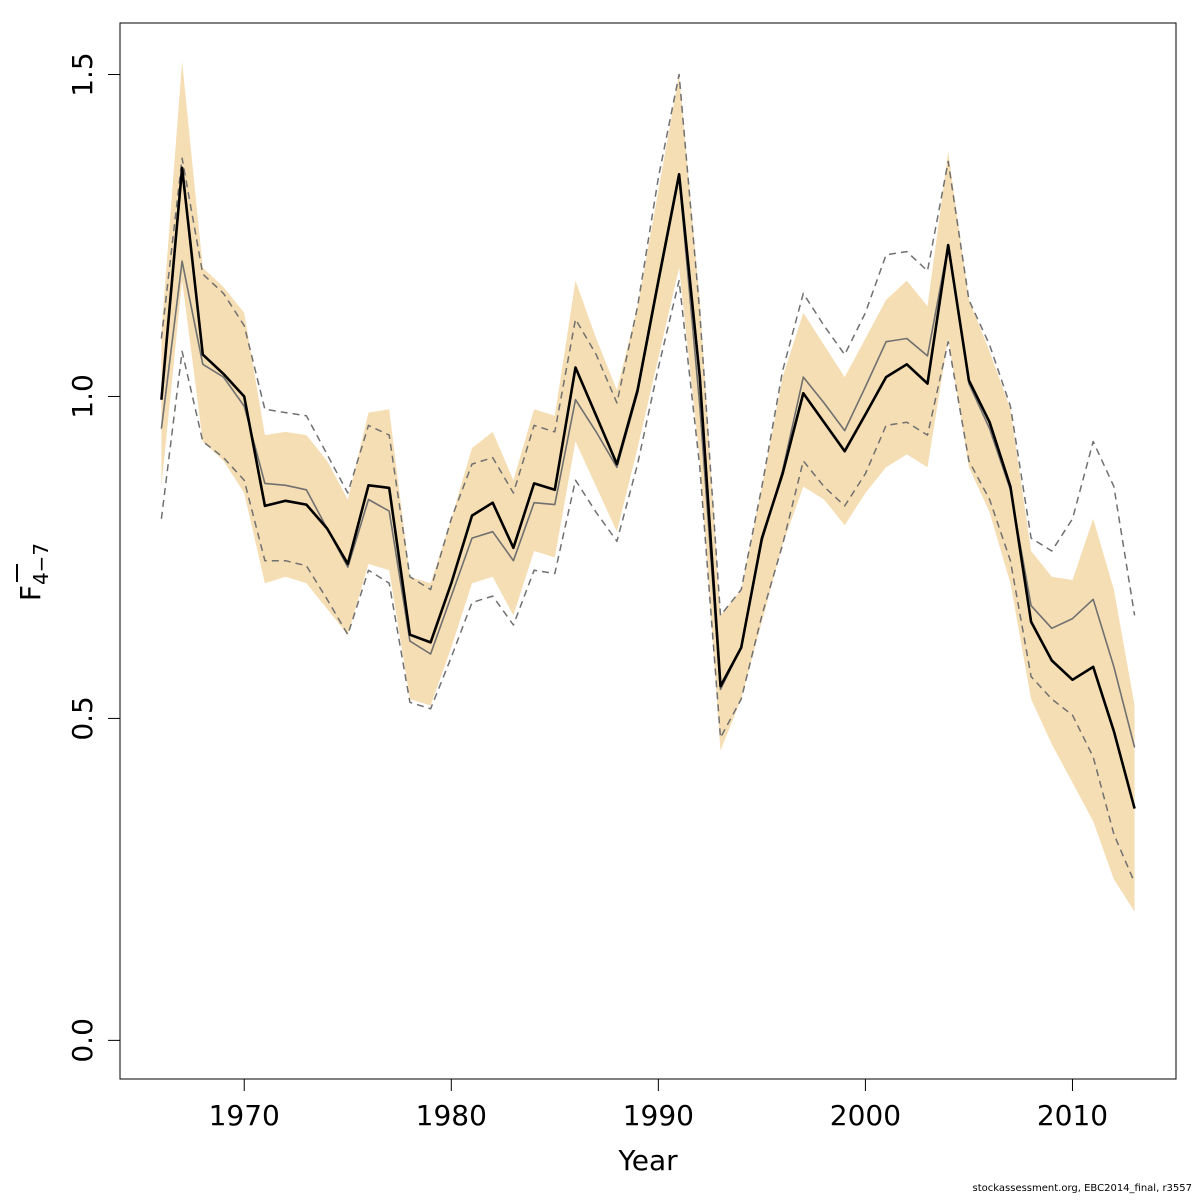 Image resolution: width=1200 pixels, height=1200 pixels. I want to click on y-axis-title-symbol: F, so click(30, 593).